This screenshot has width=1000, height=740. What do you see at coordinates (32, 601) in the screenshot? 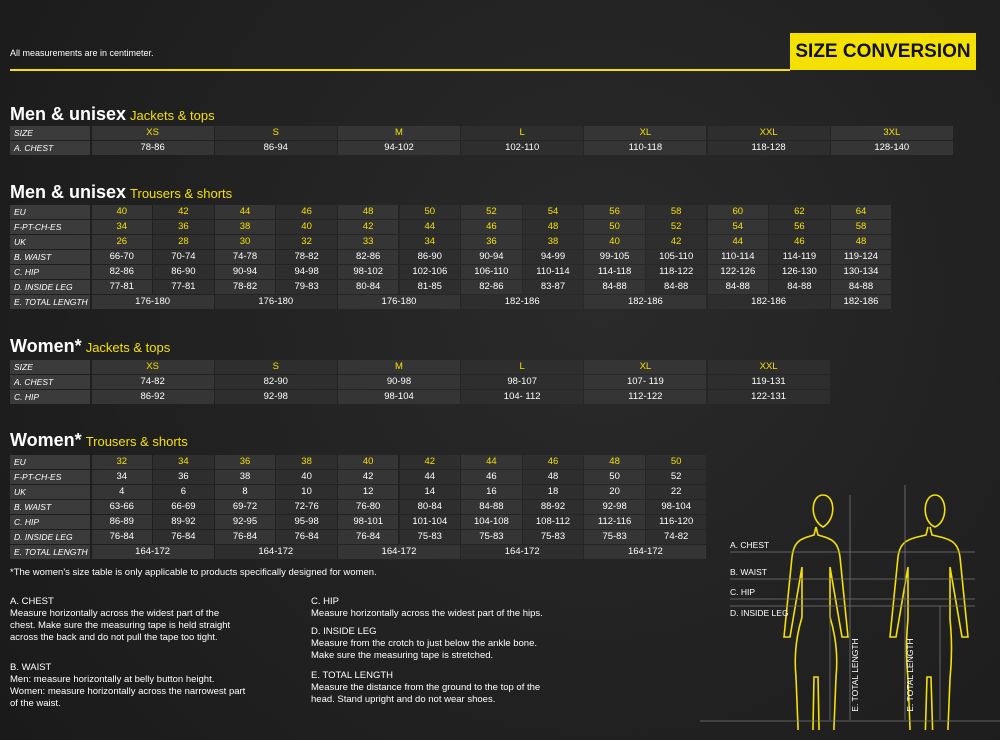
I see `definition-title: A. CHEST` at bounding box center [32, 601].